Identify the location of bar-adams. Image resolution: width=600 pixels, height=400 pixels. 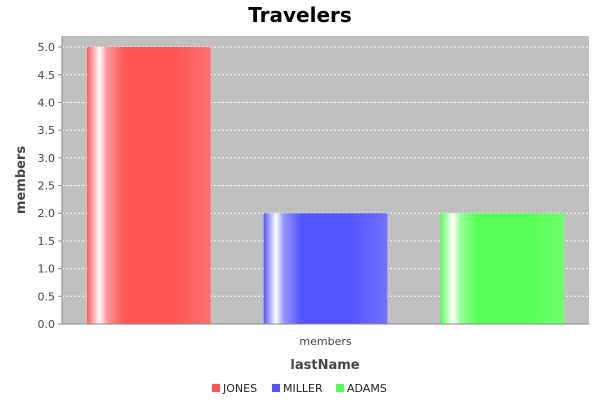
(502, 268).